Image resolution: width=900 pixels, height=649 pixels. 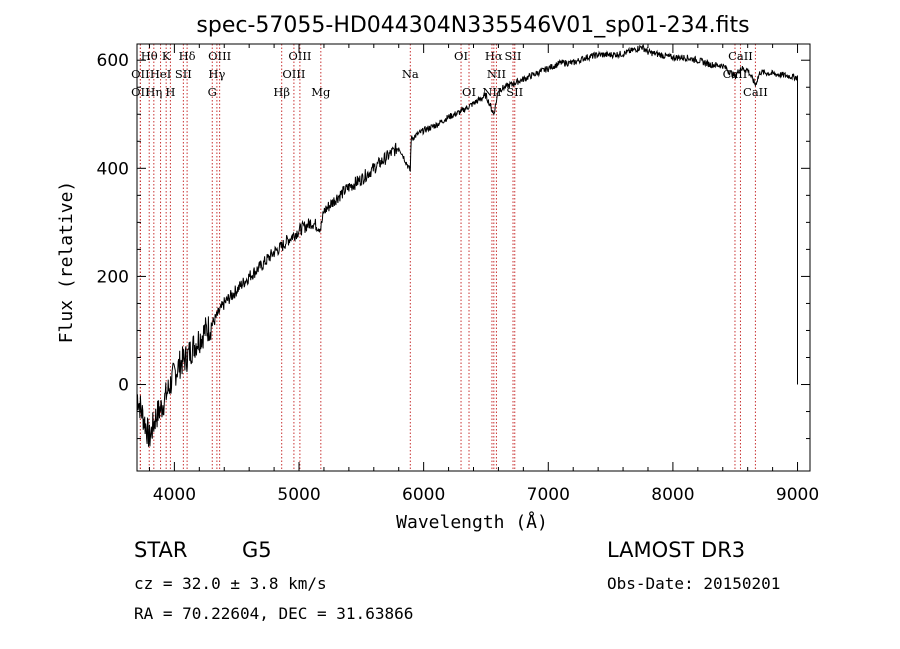 What do you see at coordinates (694, 583) in the screenshot?
I see `obs-date: Obs-Date: 20150201` at bounding box center [694, 583].